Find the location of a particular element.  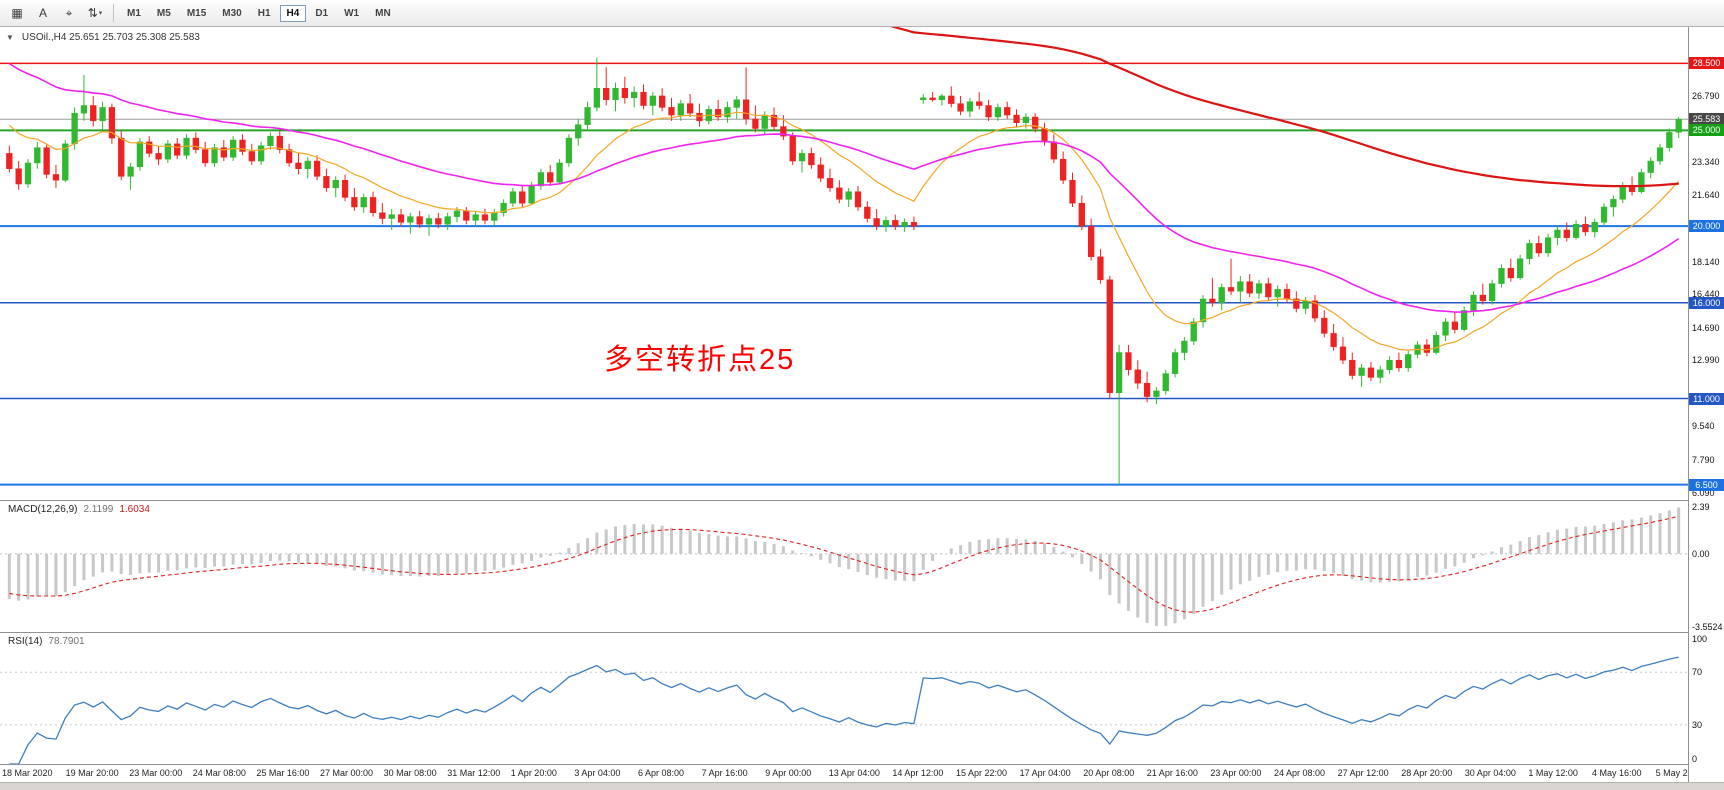

price-label: 26.790 is located at coordinates (1706, 96).